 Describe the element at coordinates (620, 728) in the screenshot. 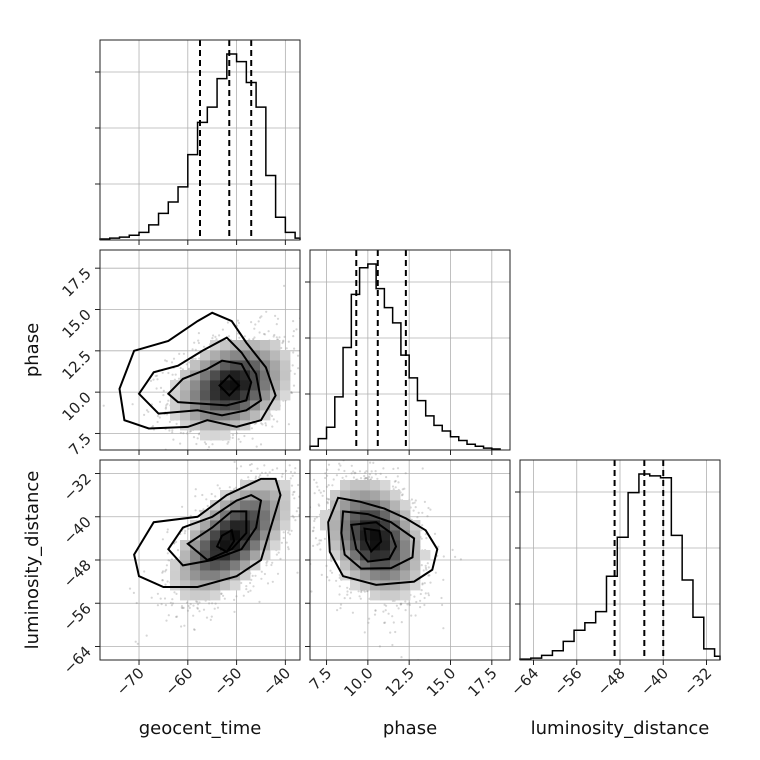

I see `xlabel-luminosity-distance: luminosity_distance` at that location.